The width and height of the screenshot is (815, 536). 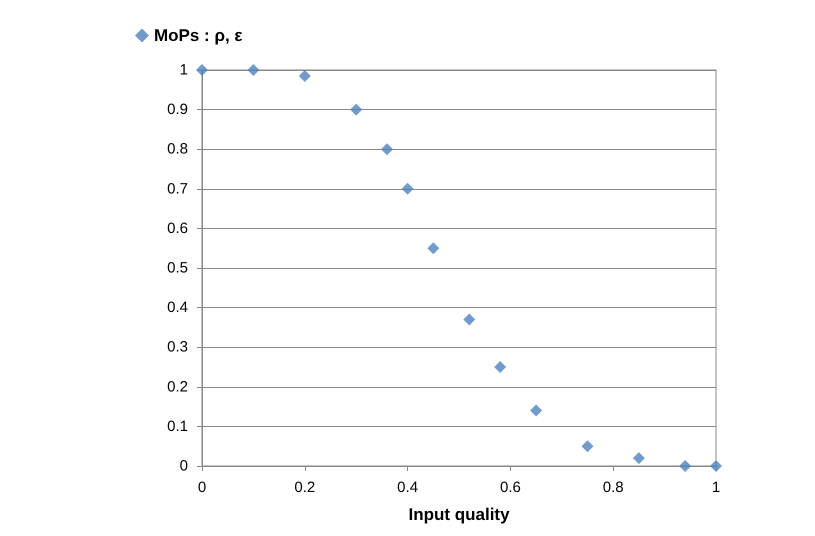 What do you see at coordinates (184, 466) in the screenshot?
I see `y-tick-label: 0` at bounding box center [184, 466].